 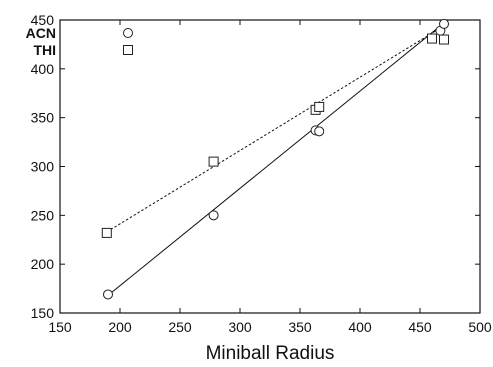 What do you see at coordinates (128, 33) in the screenshot?
I see `legend-marker-acn` at bounding box center [128, 33].